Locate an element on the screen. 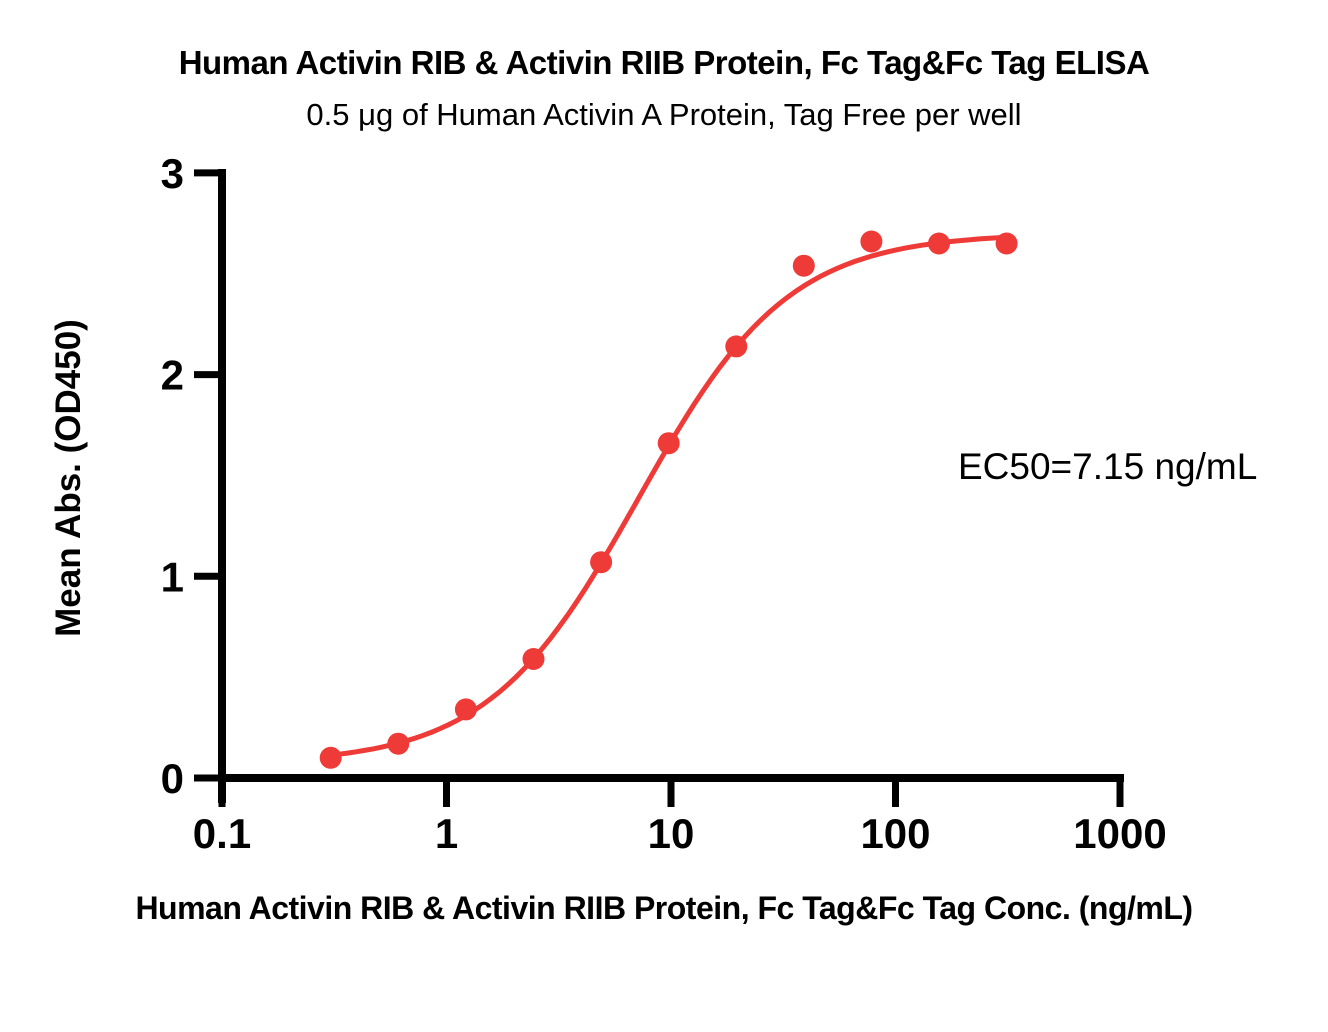  x-tick-labels: 0.1 1 10 100 1000 is located at coordinates (680, 833).